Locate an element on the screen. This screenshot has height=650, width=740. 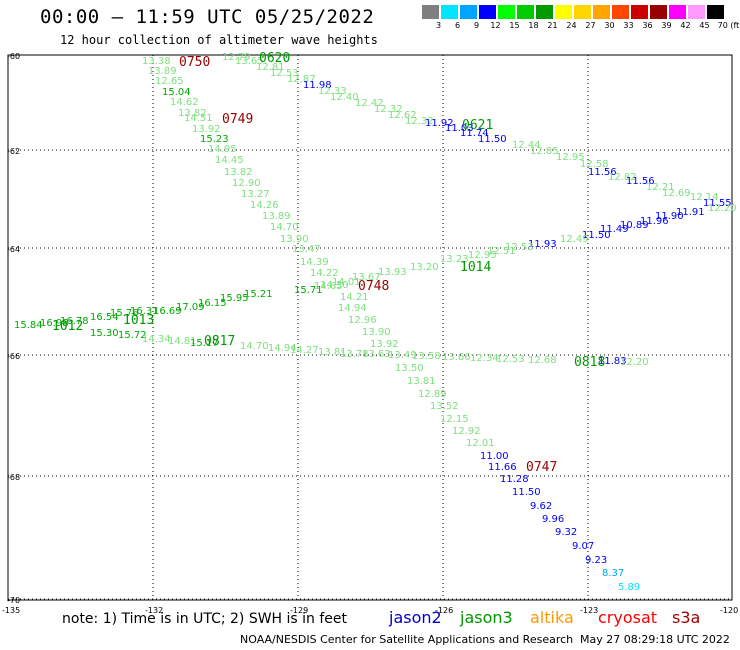
swh-label: 13.58 is located at coordinates (426, 356).